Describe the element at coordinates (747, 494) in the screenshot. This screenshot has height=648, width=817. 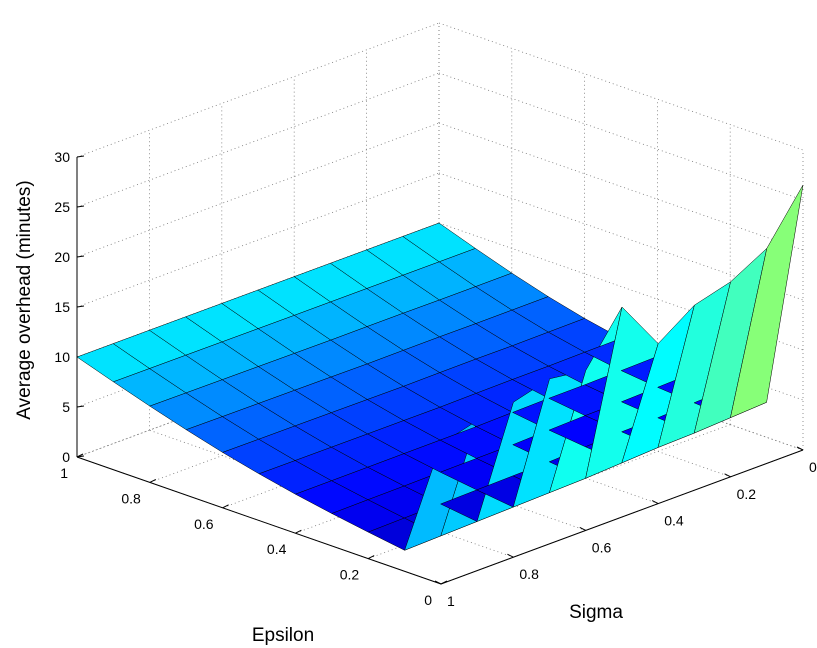
I see `sigma-tick-label: 0.2` at that location.